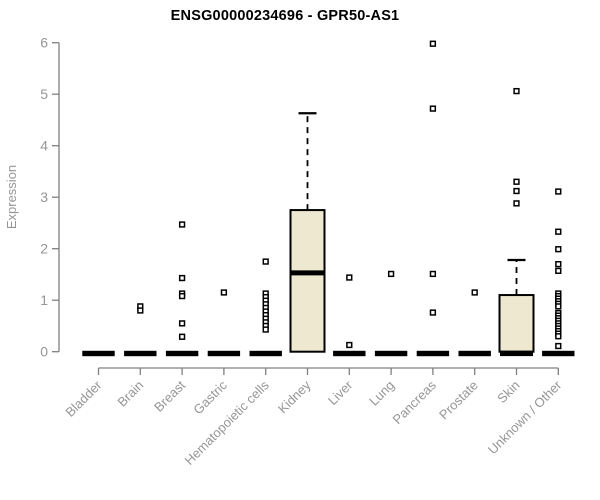 Image resolution: width=600 pixels, height=500 pixels. What do you see at coordinates (44, 300) in the screenshot?
I see `y-tick-label: 1` at bounding box center [44, 300].